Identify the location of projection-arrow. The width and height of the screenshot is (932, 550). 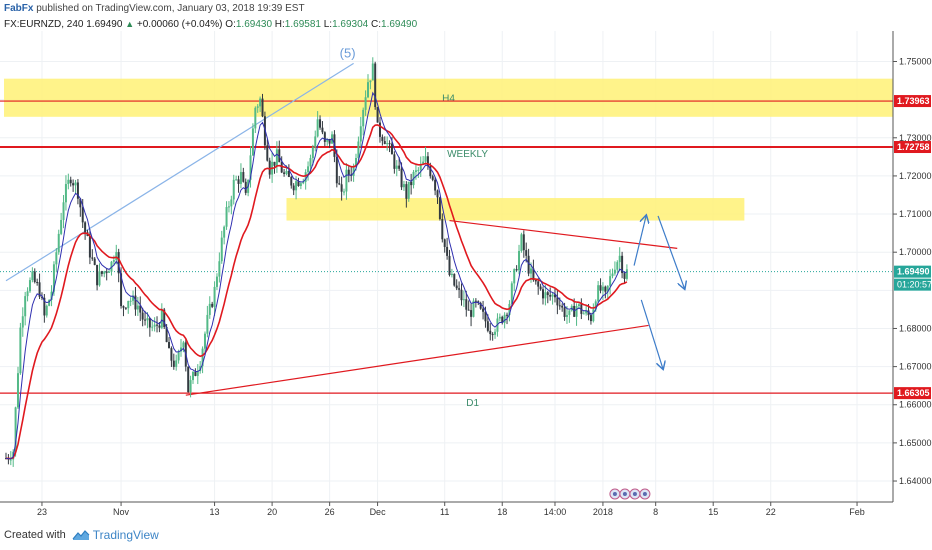
(651, 334).